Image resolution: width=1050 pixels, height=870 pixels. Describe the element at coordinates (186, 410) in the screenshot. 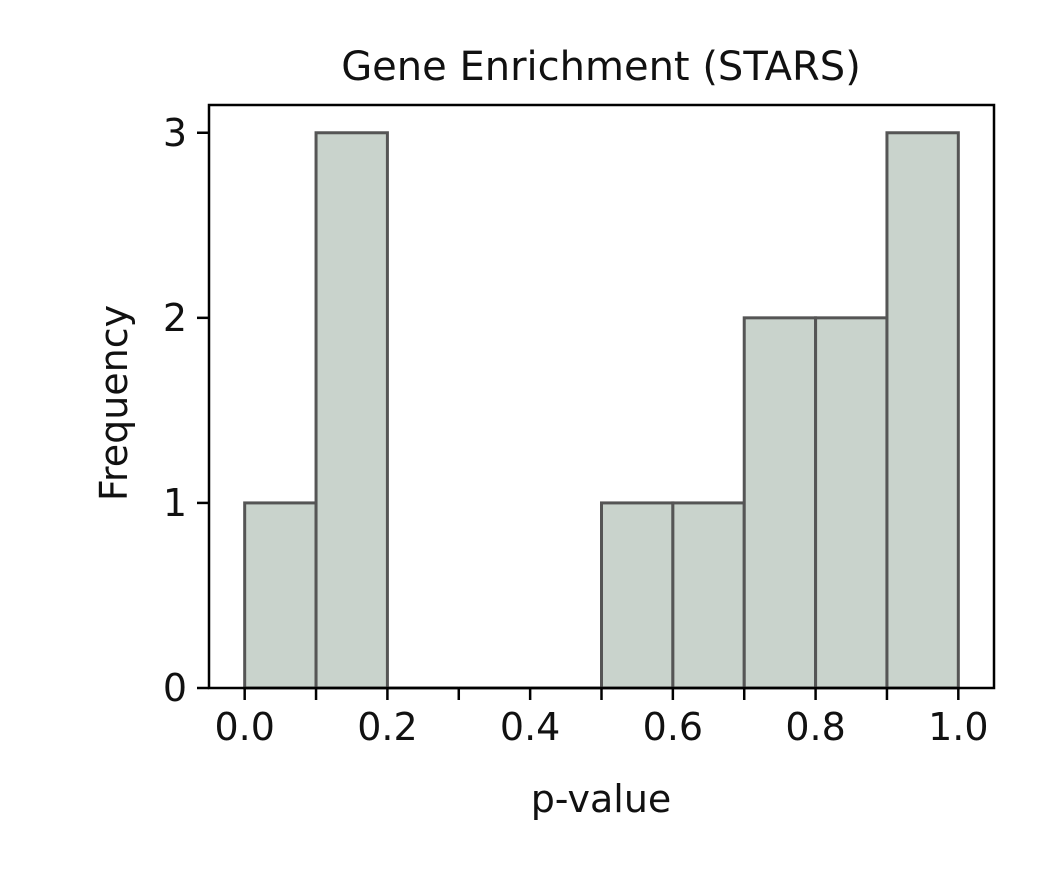

I see `y-axis-ticks: 0 1 2 3` at that location.